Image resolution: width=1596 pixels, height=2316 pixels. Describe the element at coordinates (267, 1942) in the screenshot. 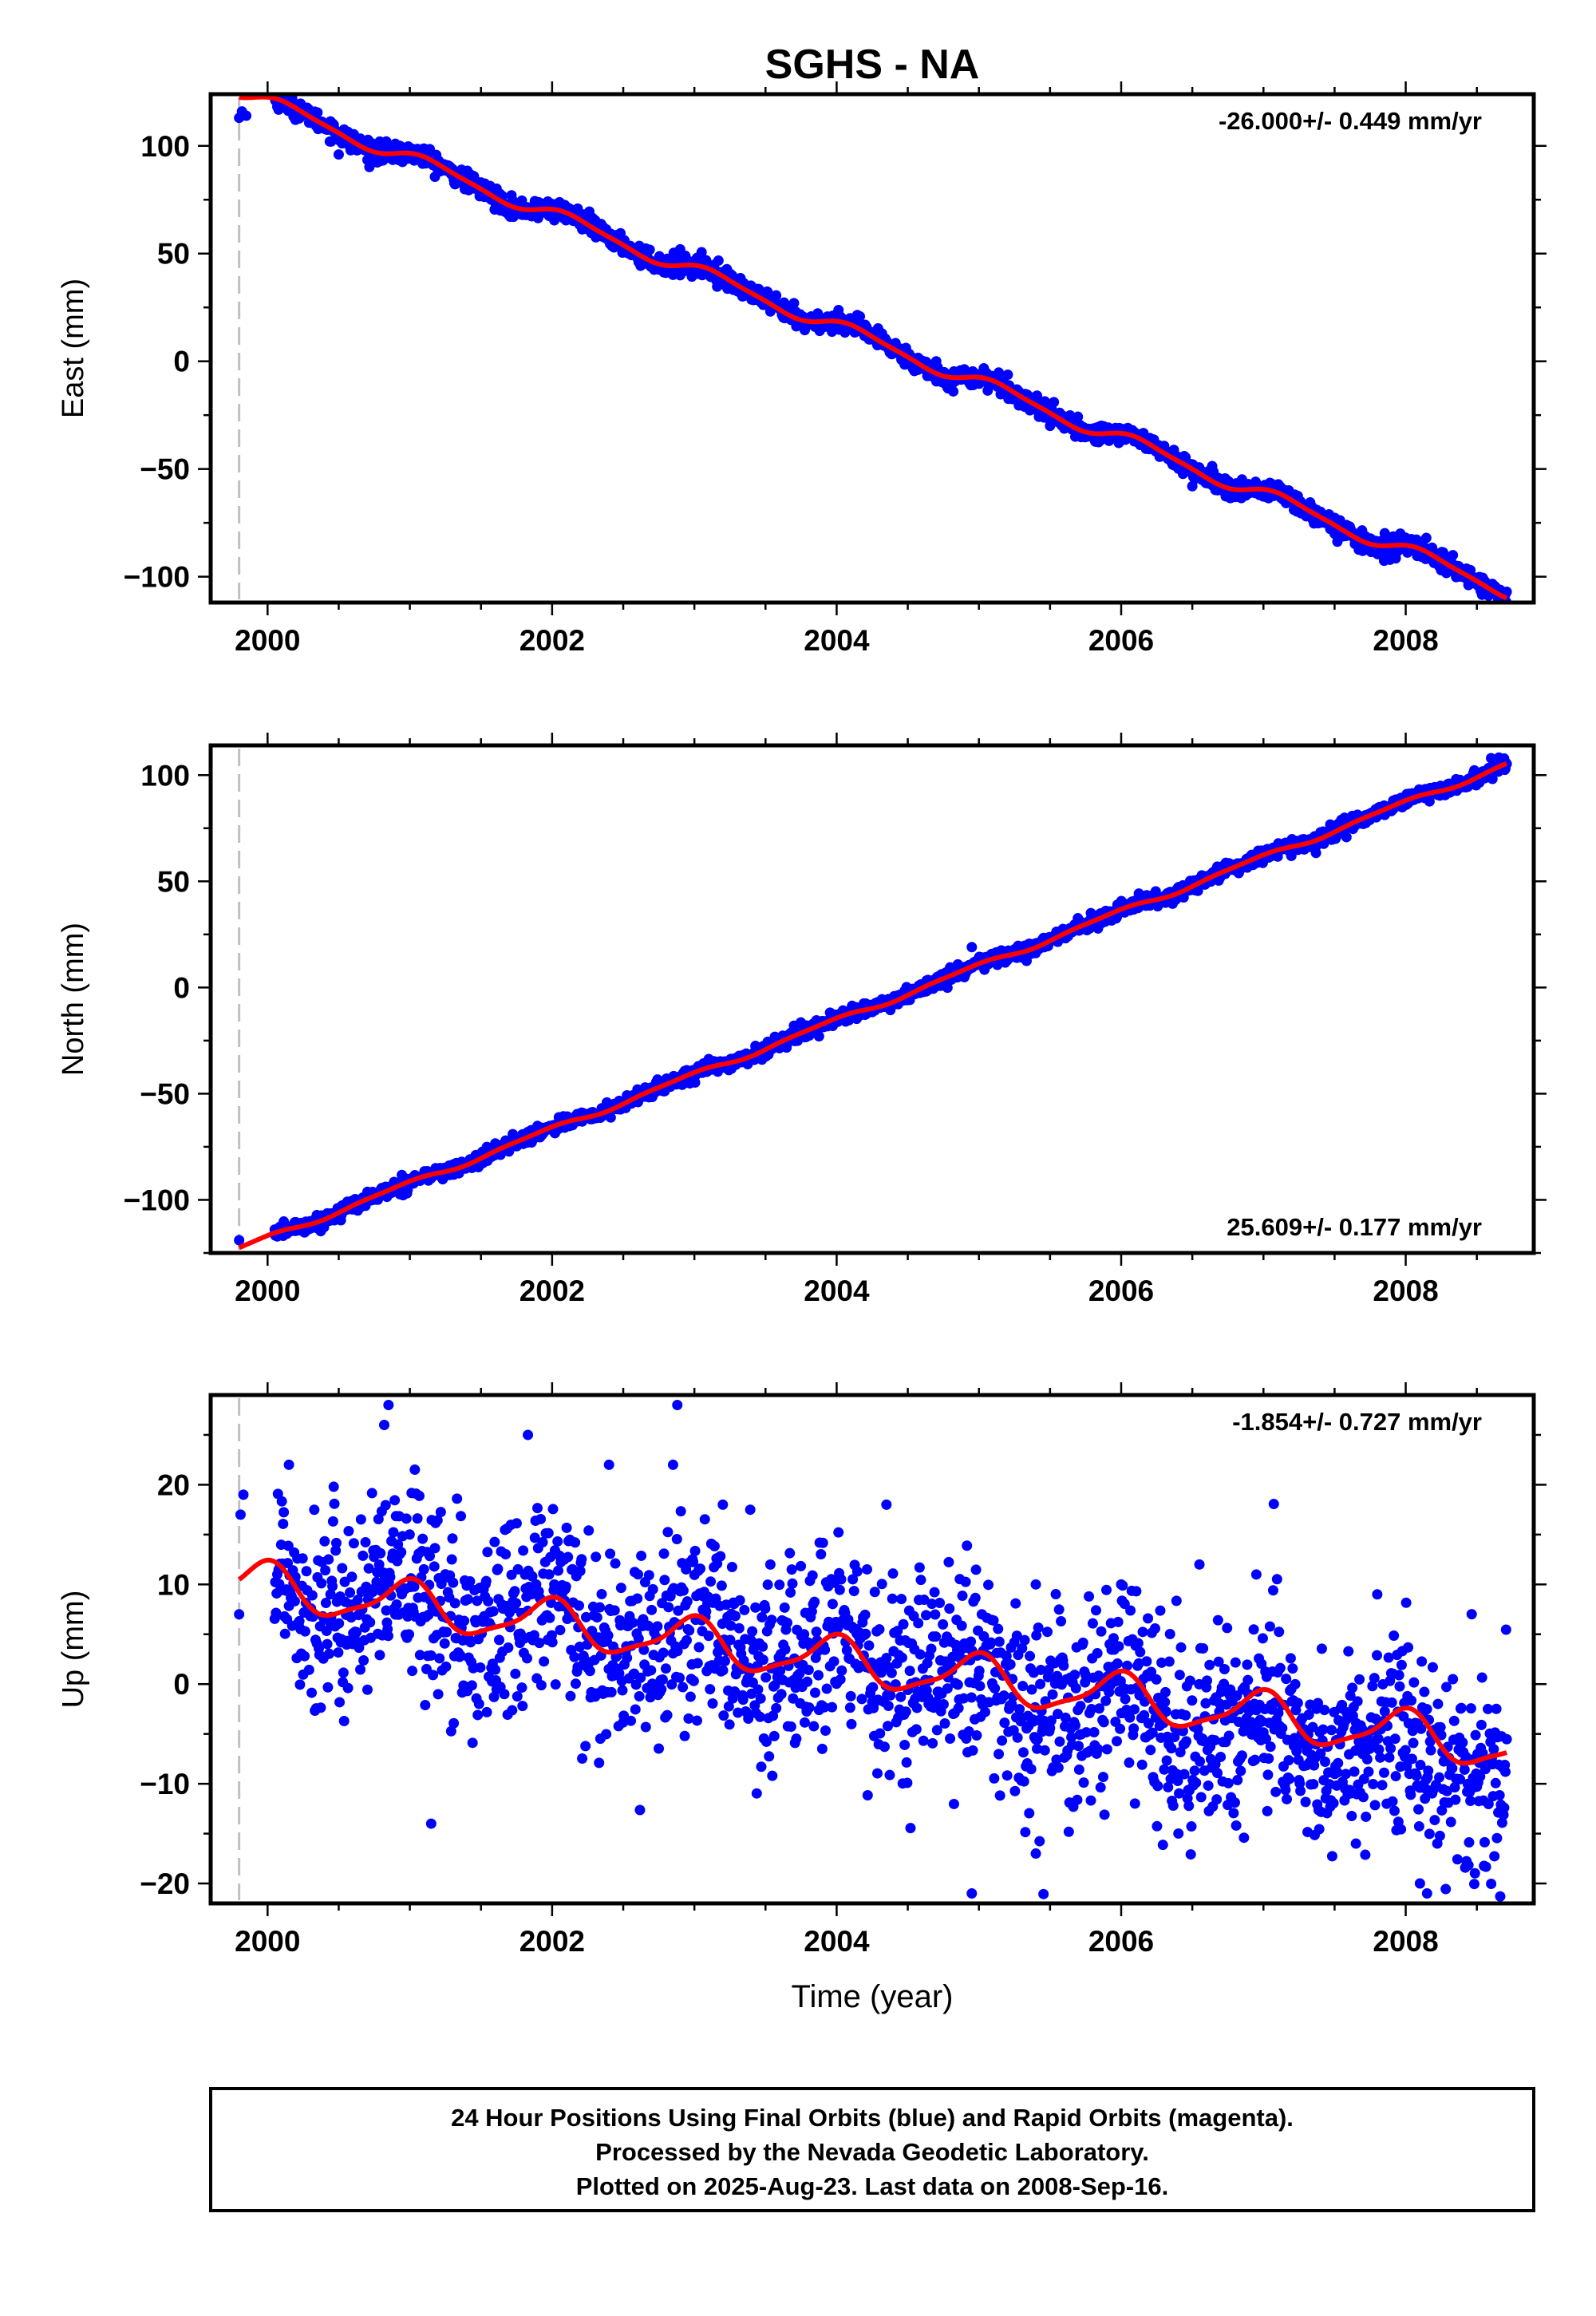

I see `up-x-tick-label: 2000` at that location.